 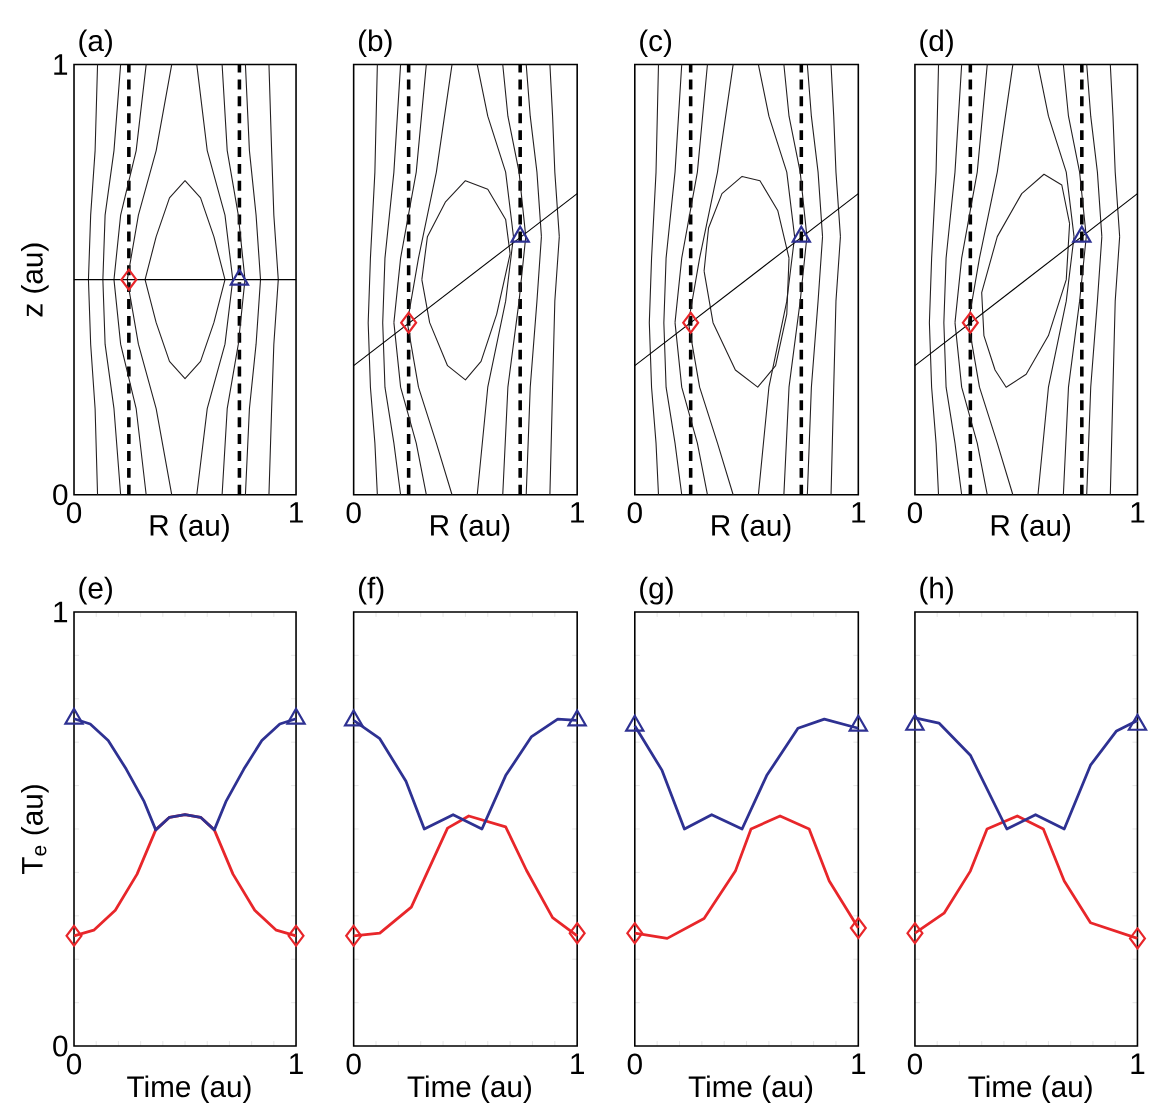 I want to click on chart-title: (a), so click(x=95, y=43).